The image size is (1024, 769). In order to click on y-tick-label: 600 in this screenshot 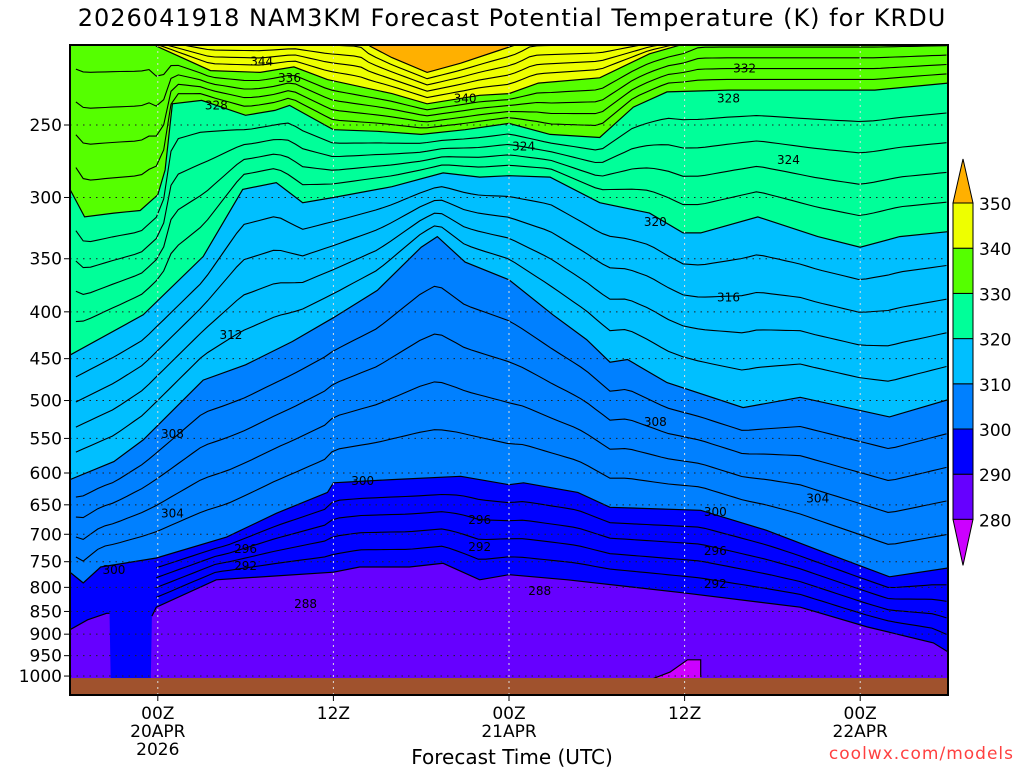, I will do `click(46, 474)`.